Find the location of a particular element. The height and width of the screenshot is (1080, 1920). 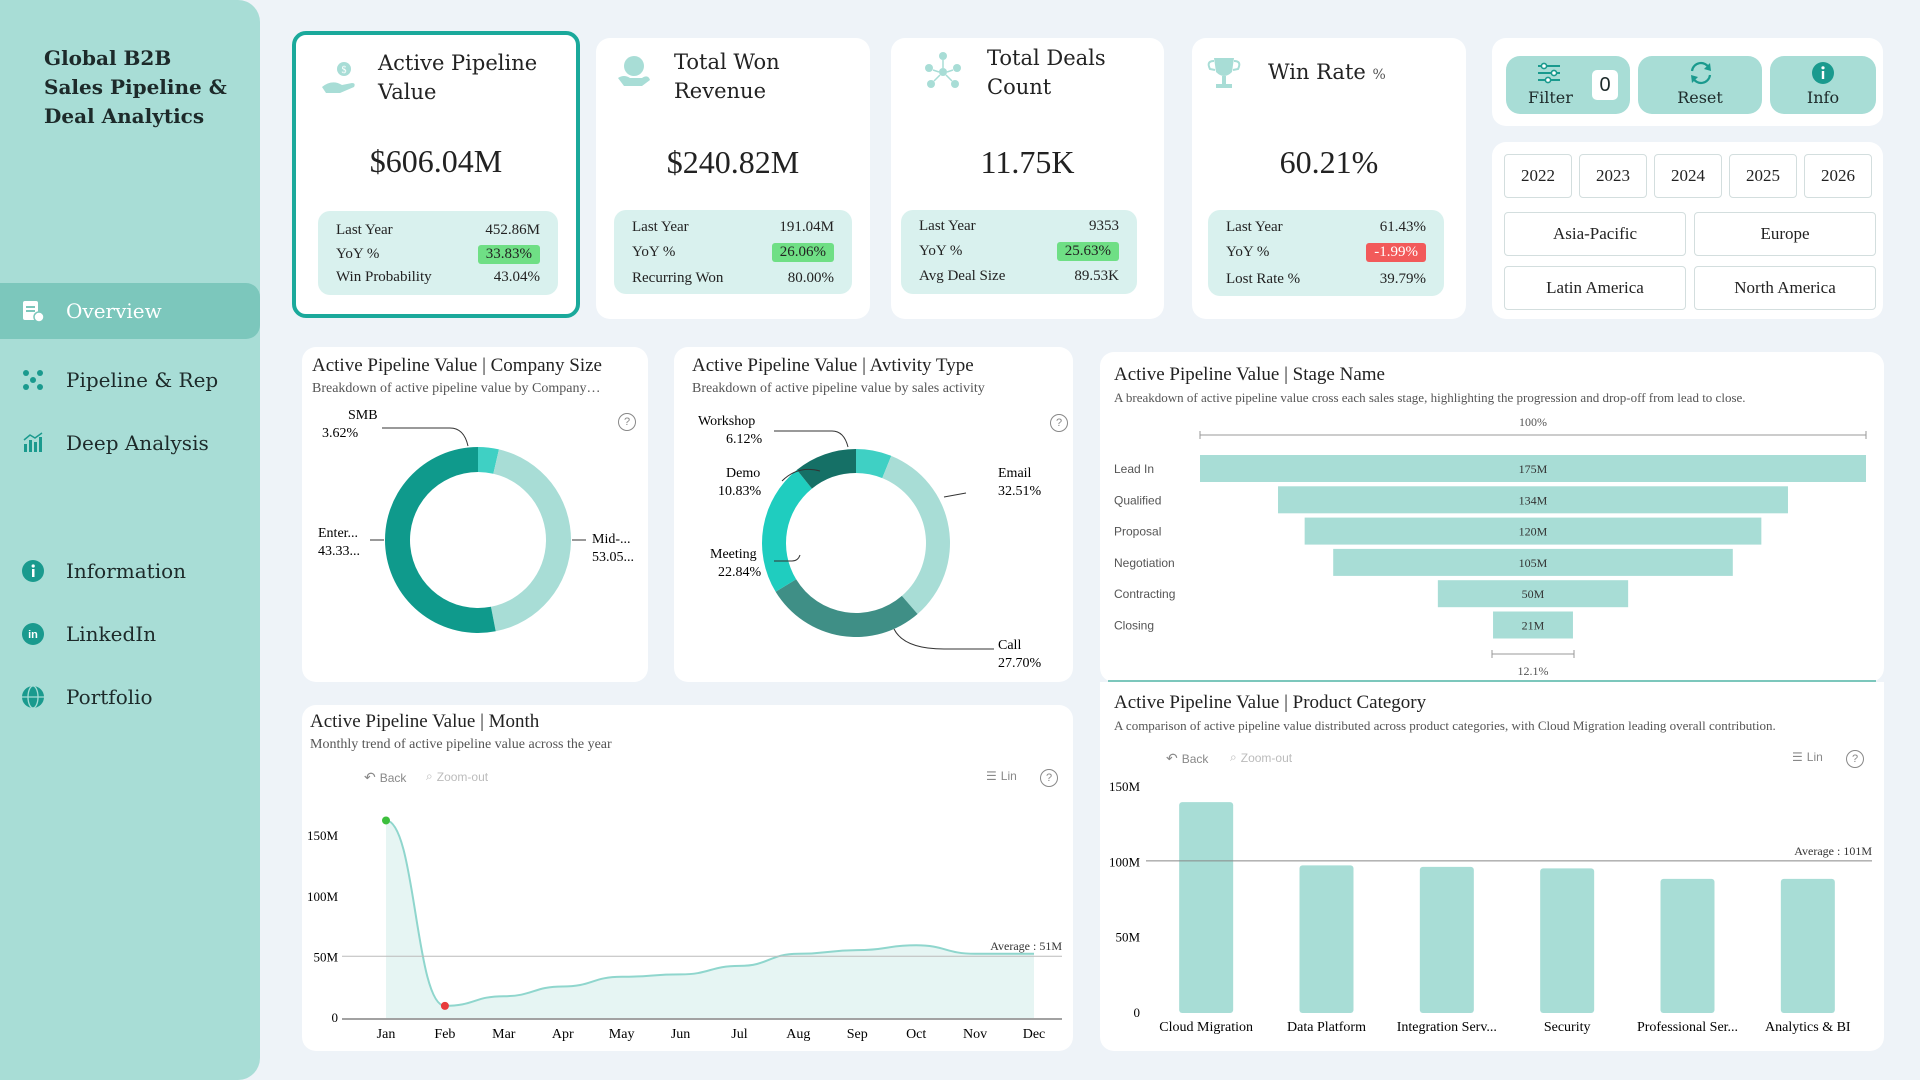

funnel-bar-proposal is located at coordinates (1533, 531).